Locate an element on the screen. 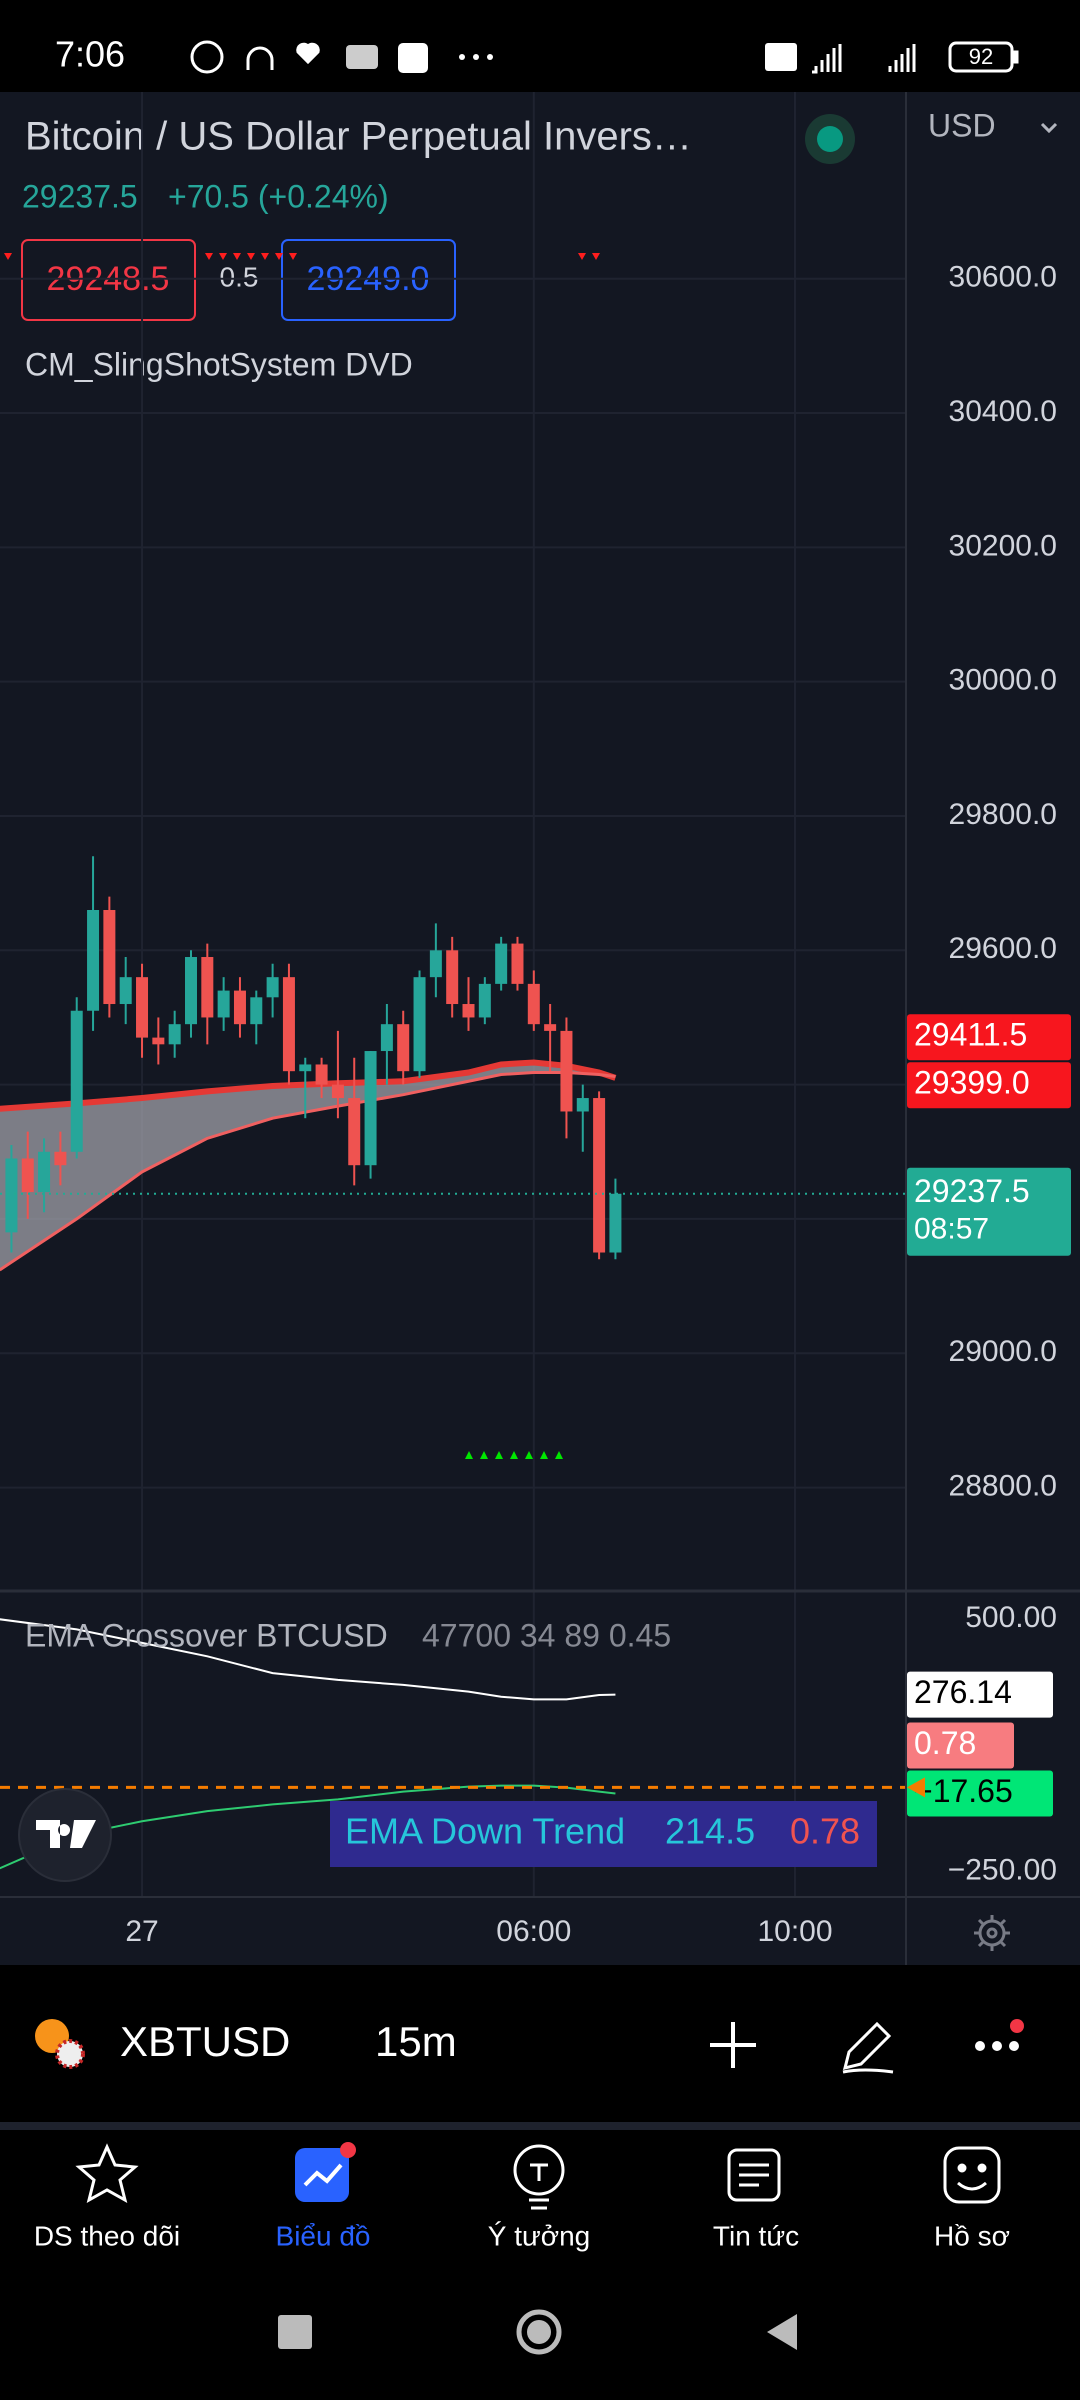 Image resolution: width=1080 pixels, height=2400 pixels. nav-label: Hồ sơ is located at coordinates (972, 2235).